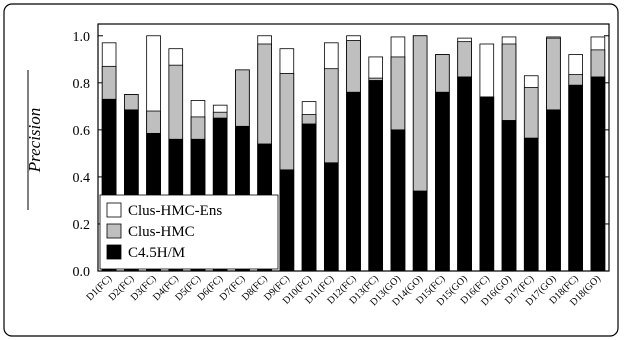  Describe the element at coordinates (82, 178) in the screenshot. I see `y-tick-label: 0.4` at that location.